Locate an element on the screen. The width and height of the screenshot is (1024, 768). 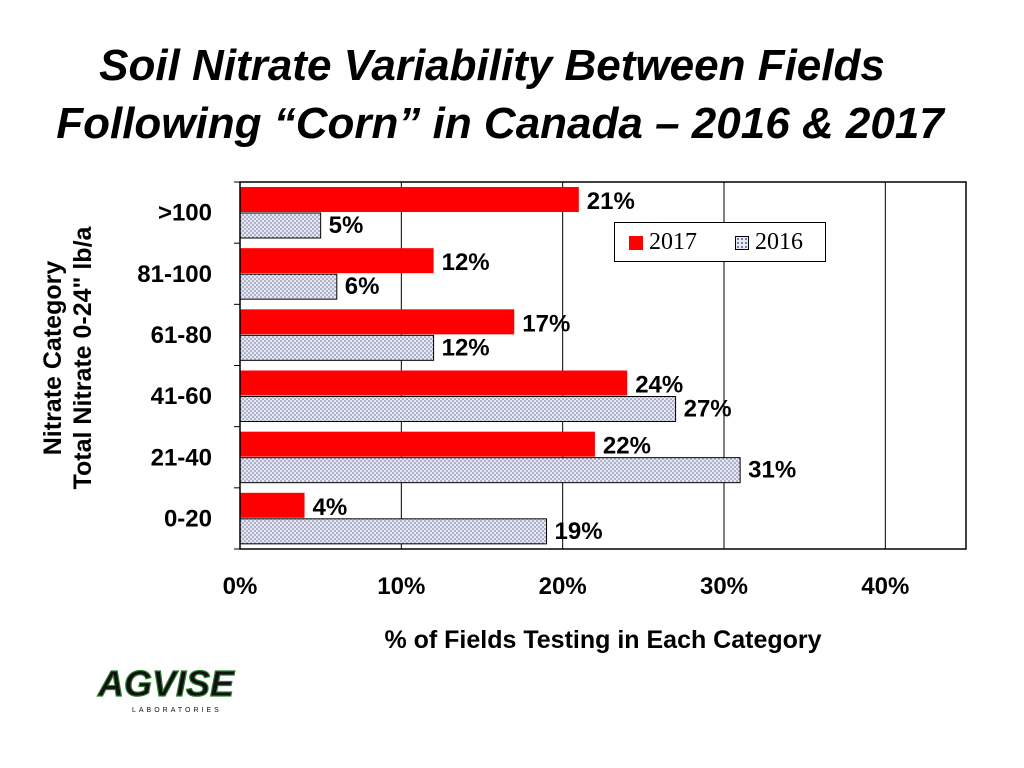
x-tick-label: 40% is located at coordinates (885, 586).